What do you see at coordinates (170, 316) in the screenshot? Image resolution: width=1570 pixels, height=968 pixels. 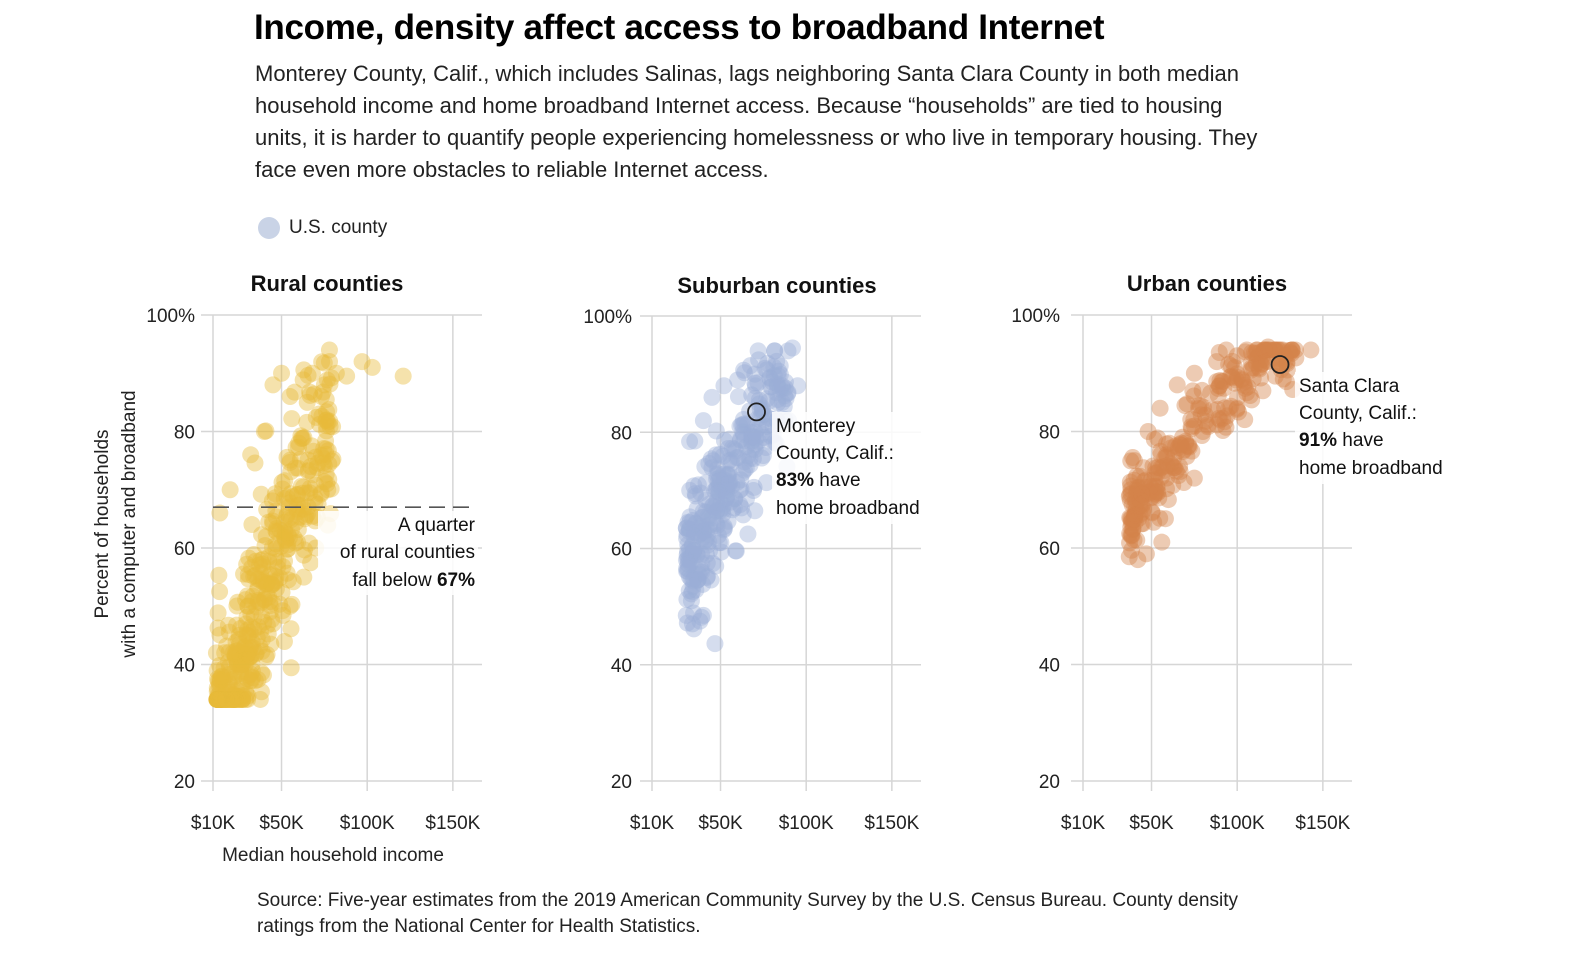 I see `y-tick-label-0-4: 100%` at bounding box center [170, 316].